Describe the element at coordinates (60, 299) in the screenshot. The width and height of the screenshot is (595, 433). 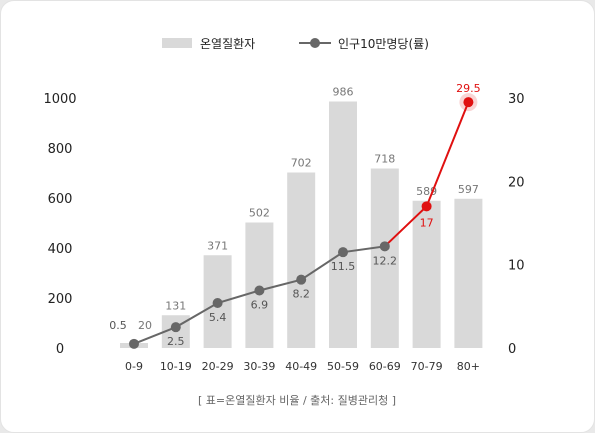
I see `left-axis-tick: 200` at that location.